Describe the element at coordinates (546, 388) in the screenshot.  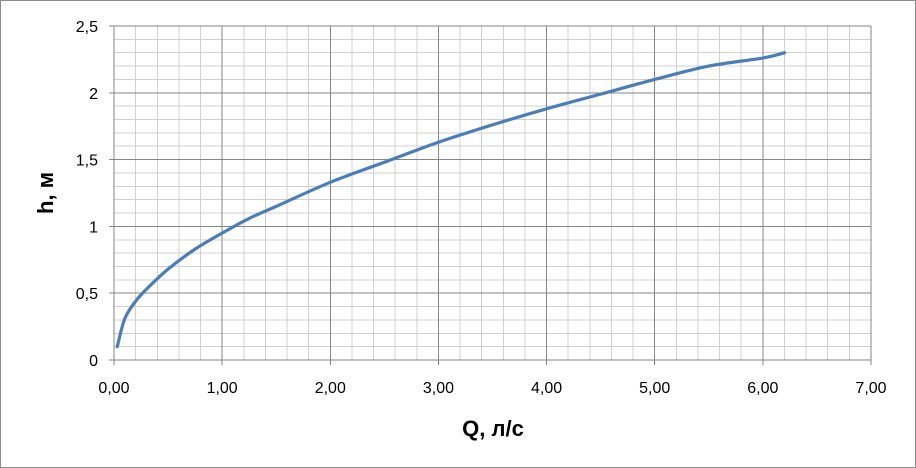
I see `x-tick-label: 4,00` at that location.